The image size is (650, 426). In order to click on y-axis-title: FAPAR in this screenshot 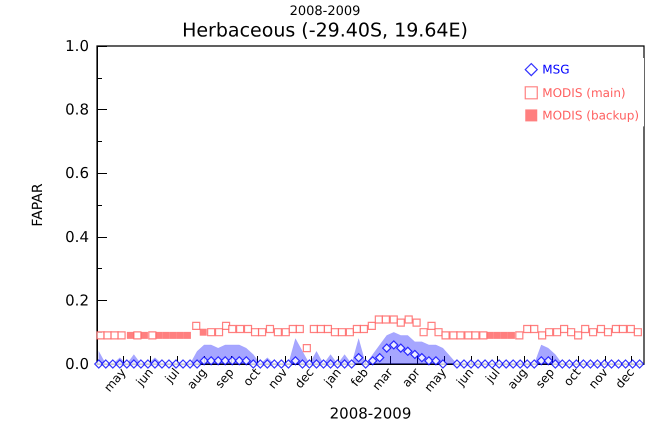, I will do `click(38, 205)`.